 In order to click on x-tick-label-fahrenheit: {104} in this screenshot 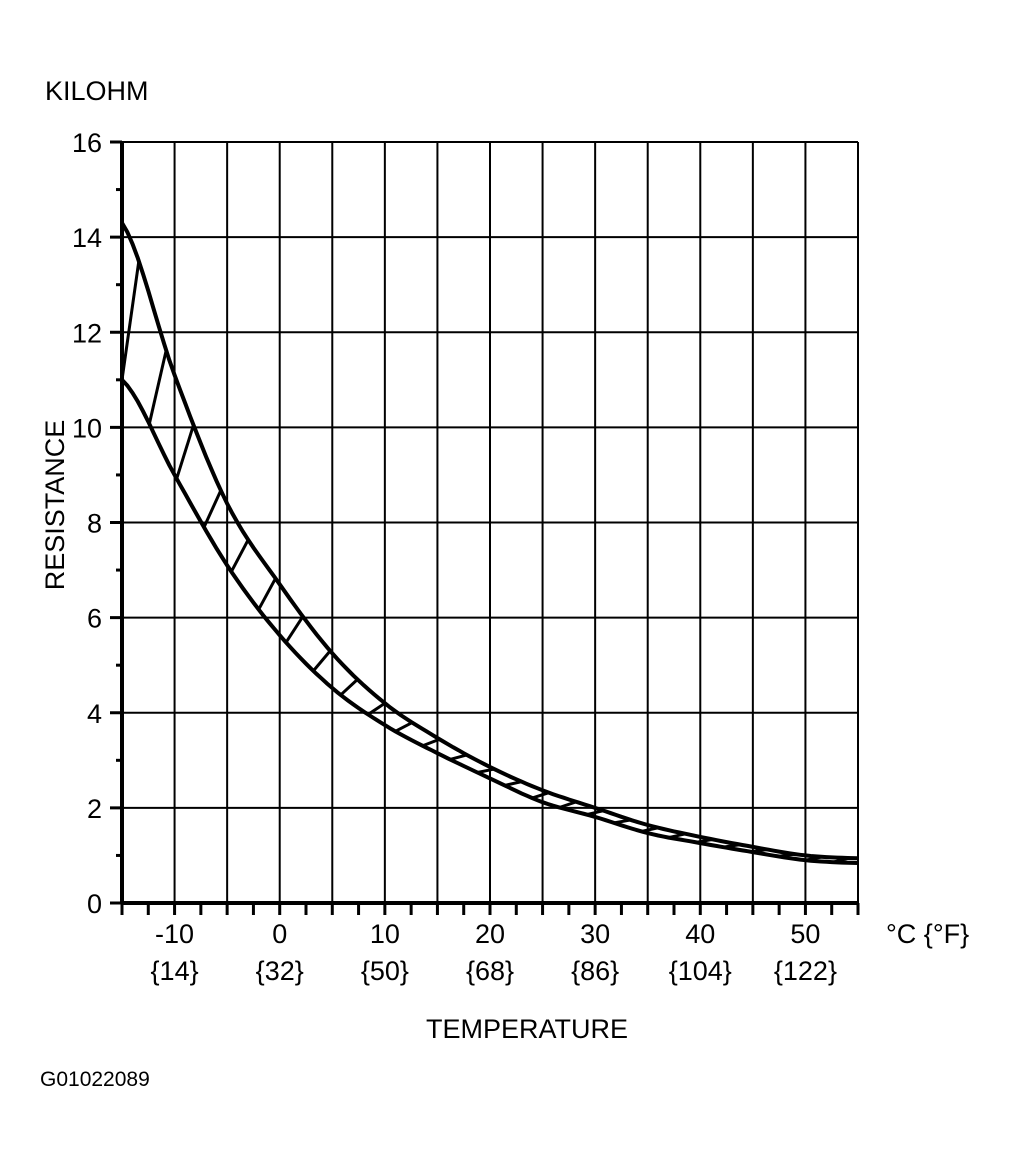, I will do `click(700, 971)`.